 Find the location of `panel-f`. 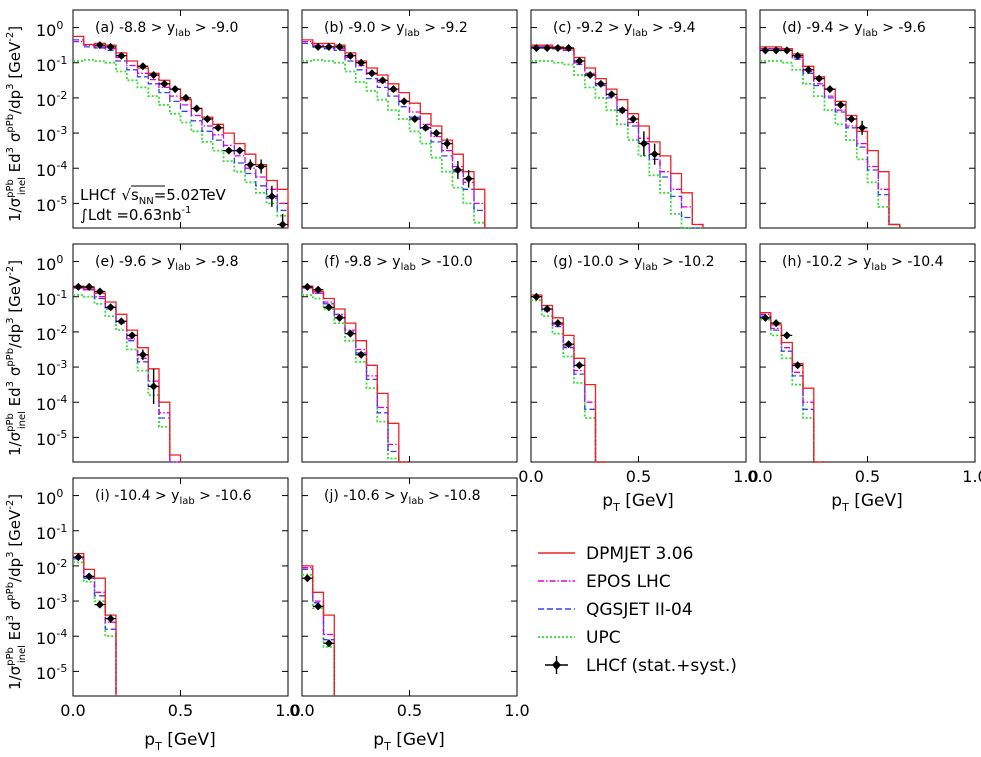

panel-f is located at coordinates (409, 353).